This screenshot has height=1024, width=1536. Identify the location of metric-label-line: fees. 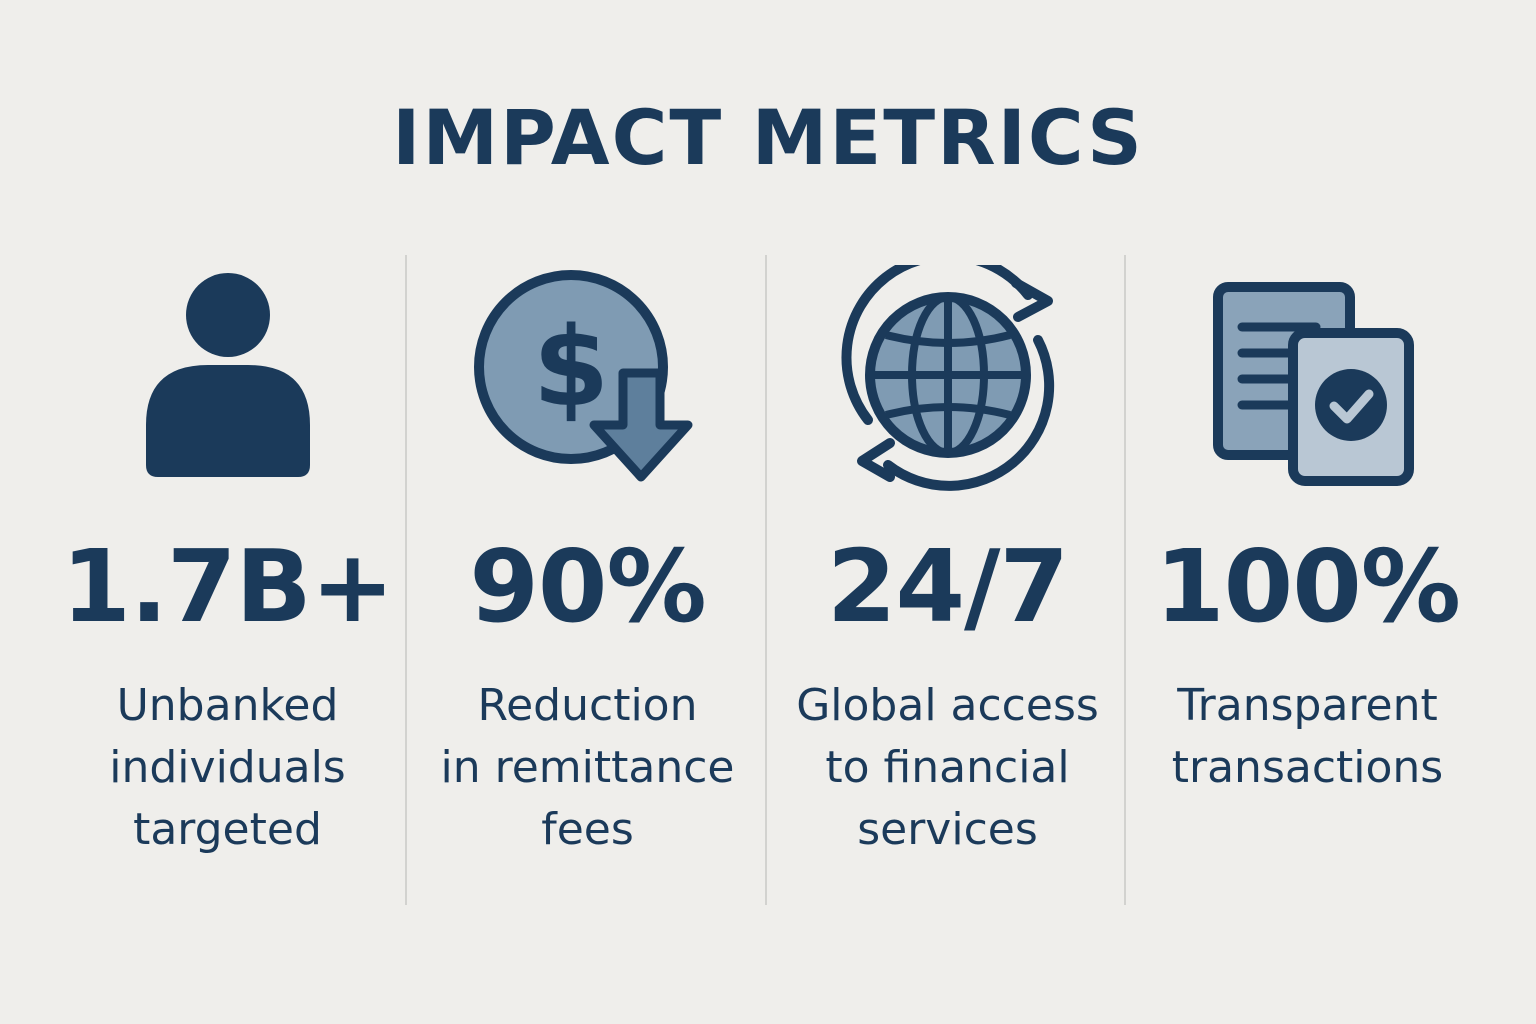
(587, 829).